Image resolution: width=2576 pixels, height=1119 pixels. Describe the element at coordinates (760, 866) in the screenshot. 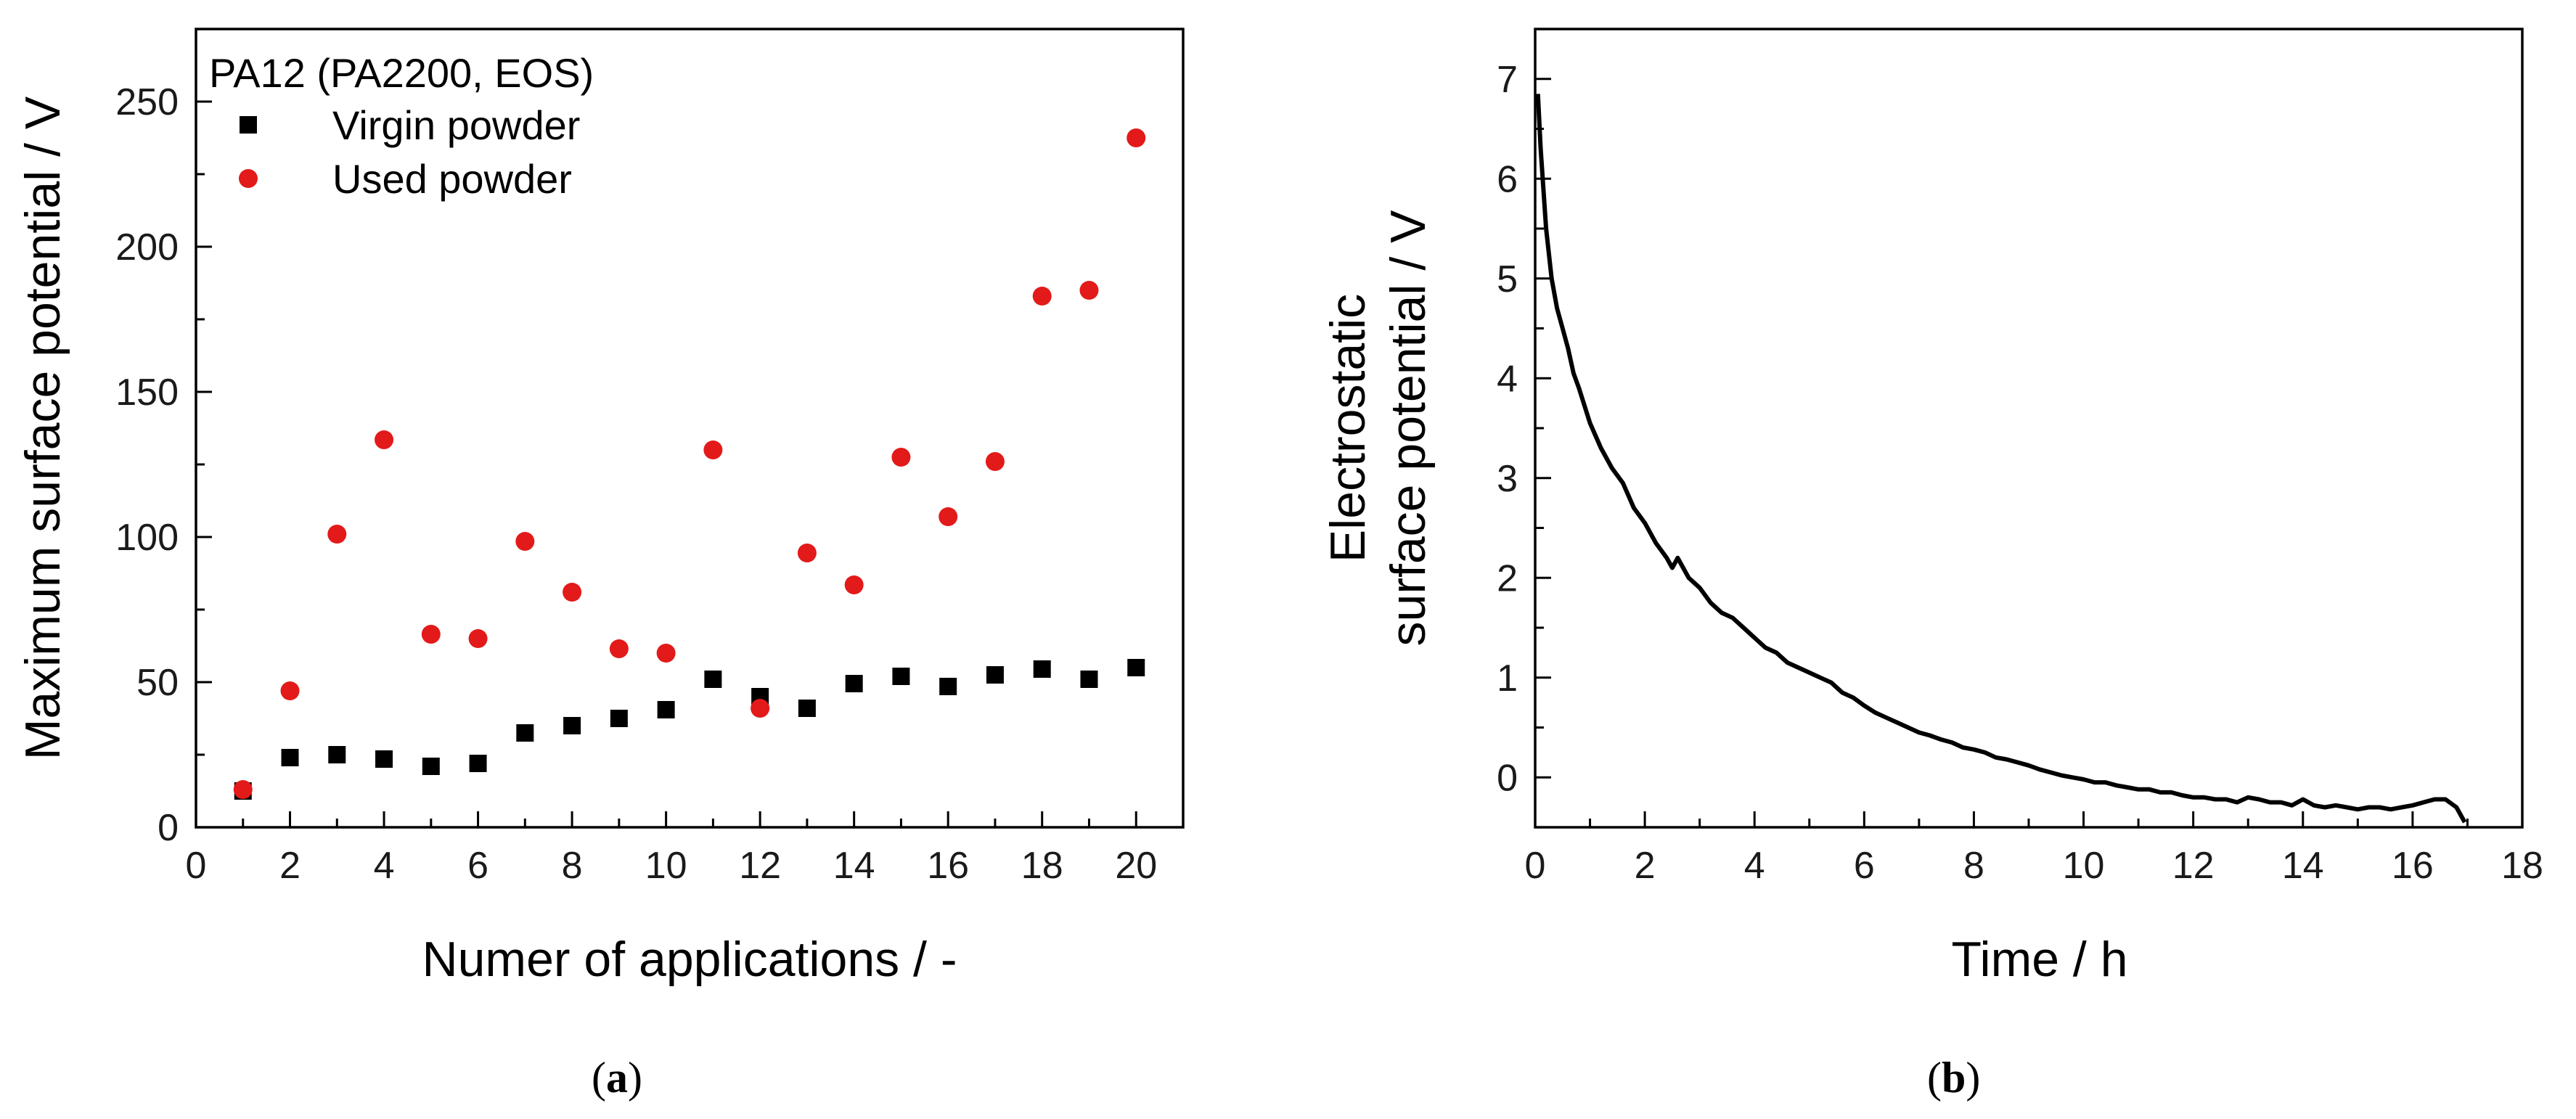

I see `chart-a-xtick-label: 12` at that location.